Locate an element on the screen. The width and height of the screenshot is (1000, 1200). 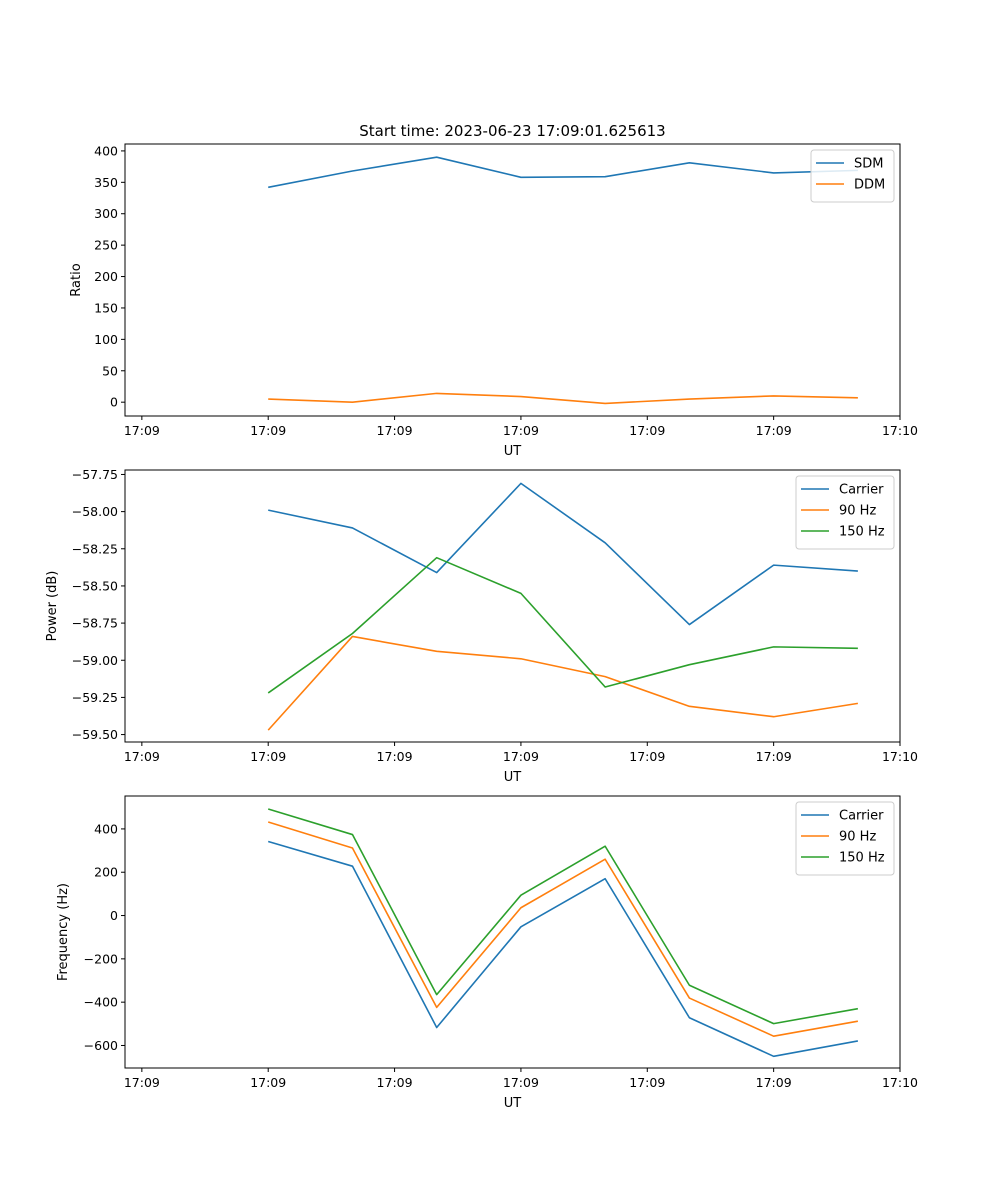
y-tick-label: 300 is located at coordinates (106, 213).